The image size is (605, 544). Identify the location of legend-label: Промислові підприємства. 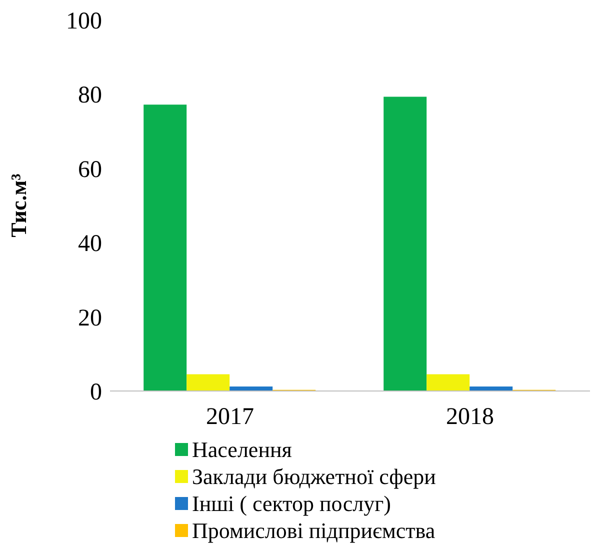
(314, 530).